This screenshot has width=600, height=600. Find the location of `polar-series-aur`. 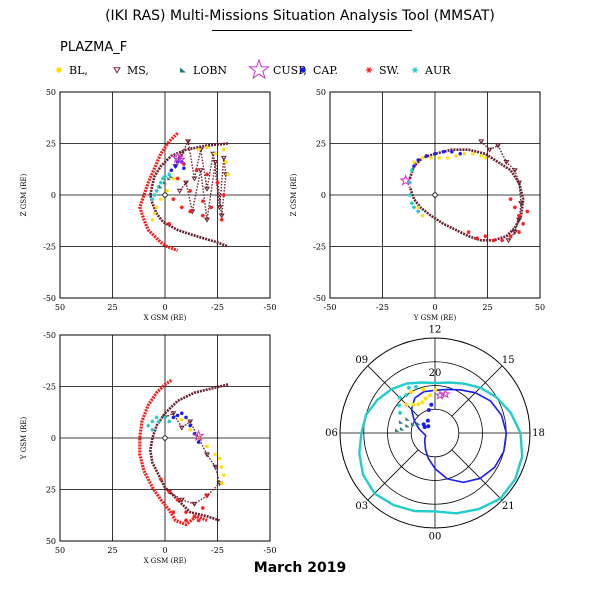

polar-series-aur is located at coordinates (408, 400).